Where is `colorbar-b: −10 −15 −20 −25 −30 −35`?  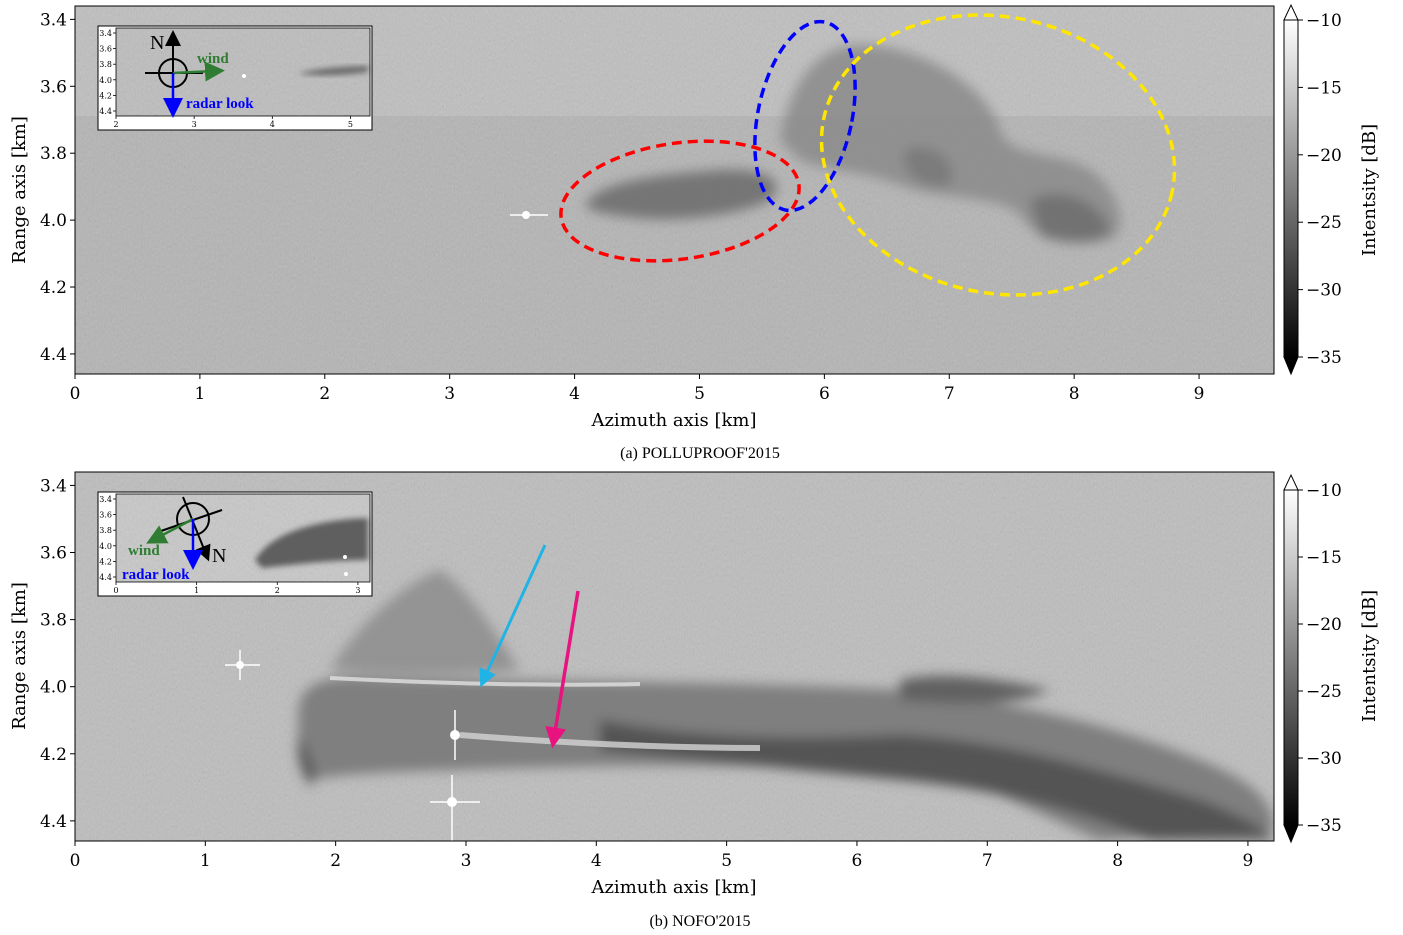 colorbar-b: −10 −15 −20 −25 −30 −35 is located at coordinates (1312, 658).